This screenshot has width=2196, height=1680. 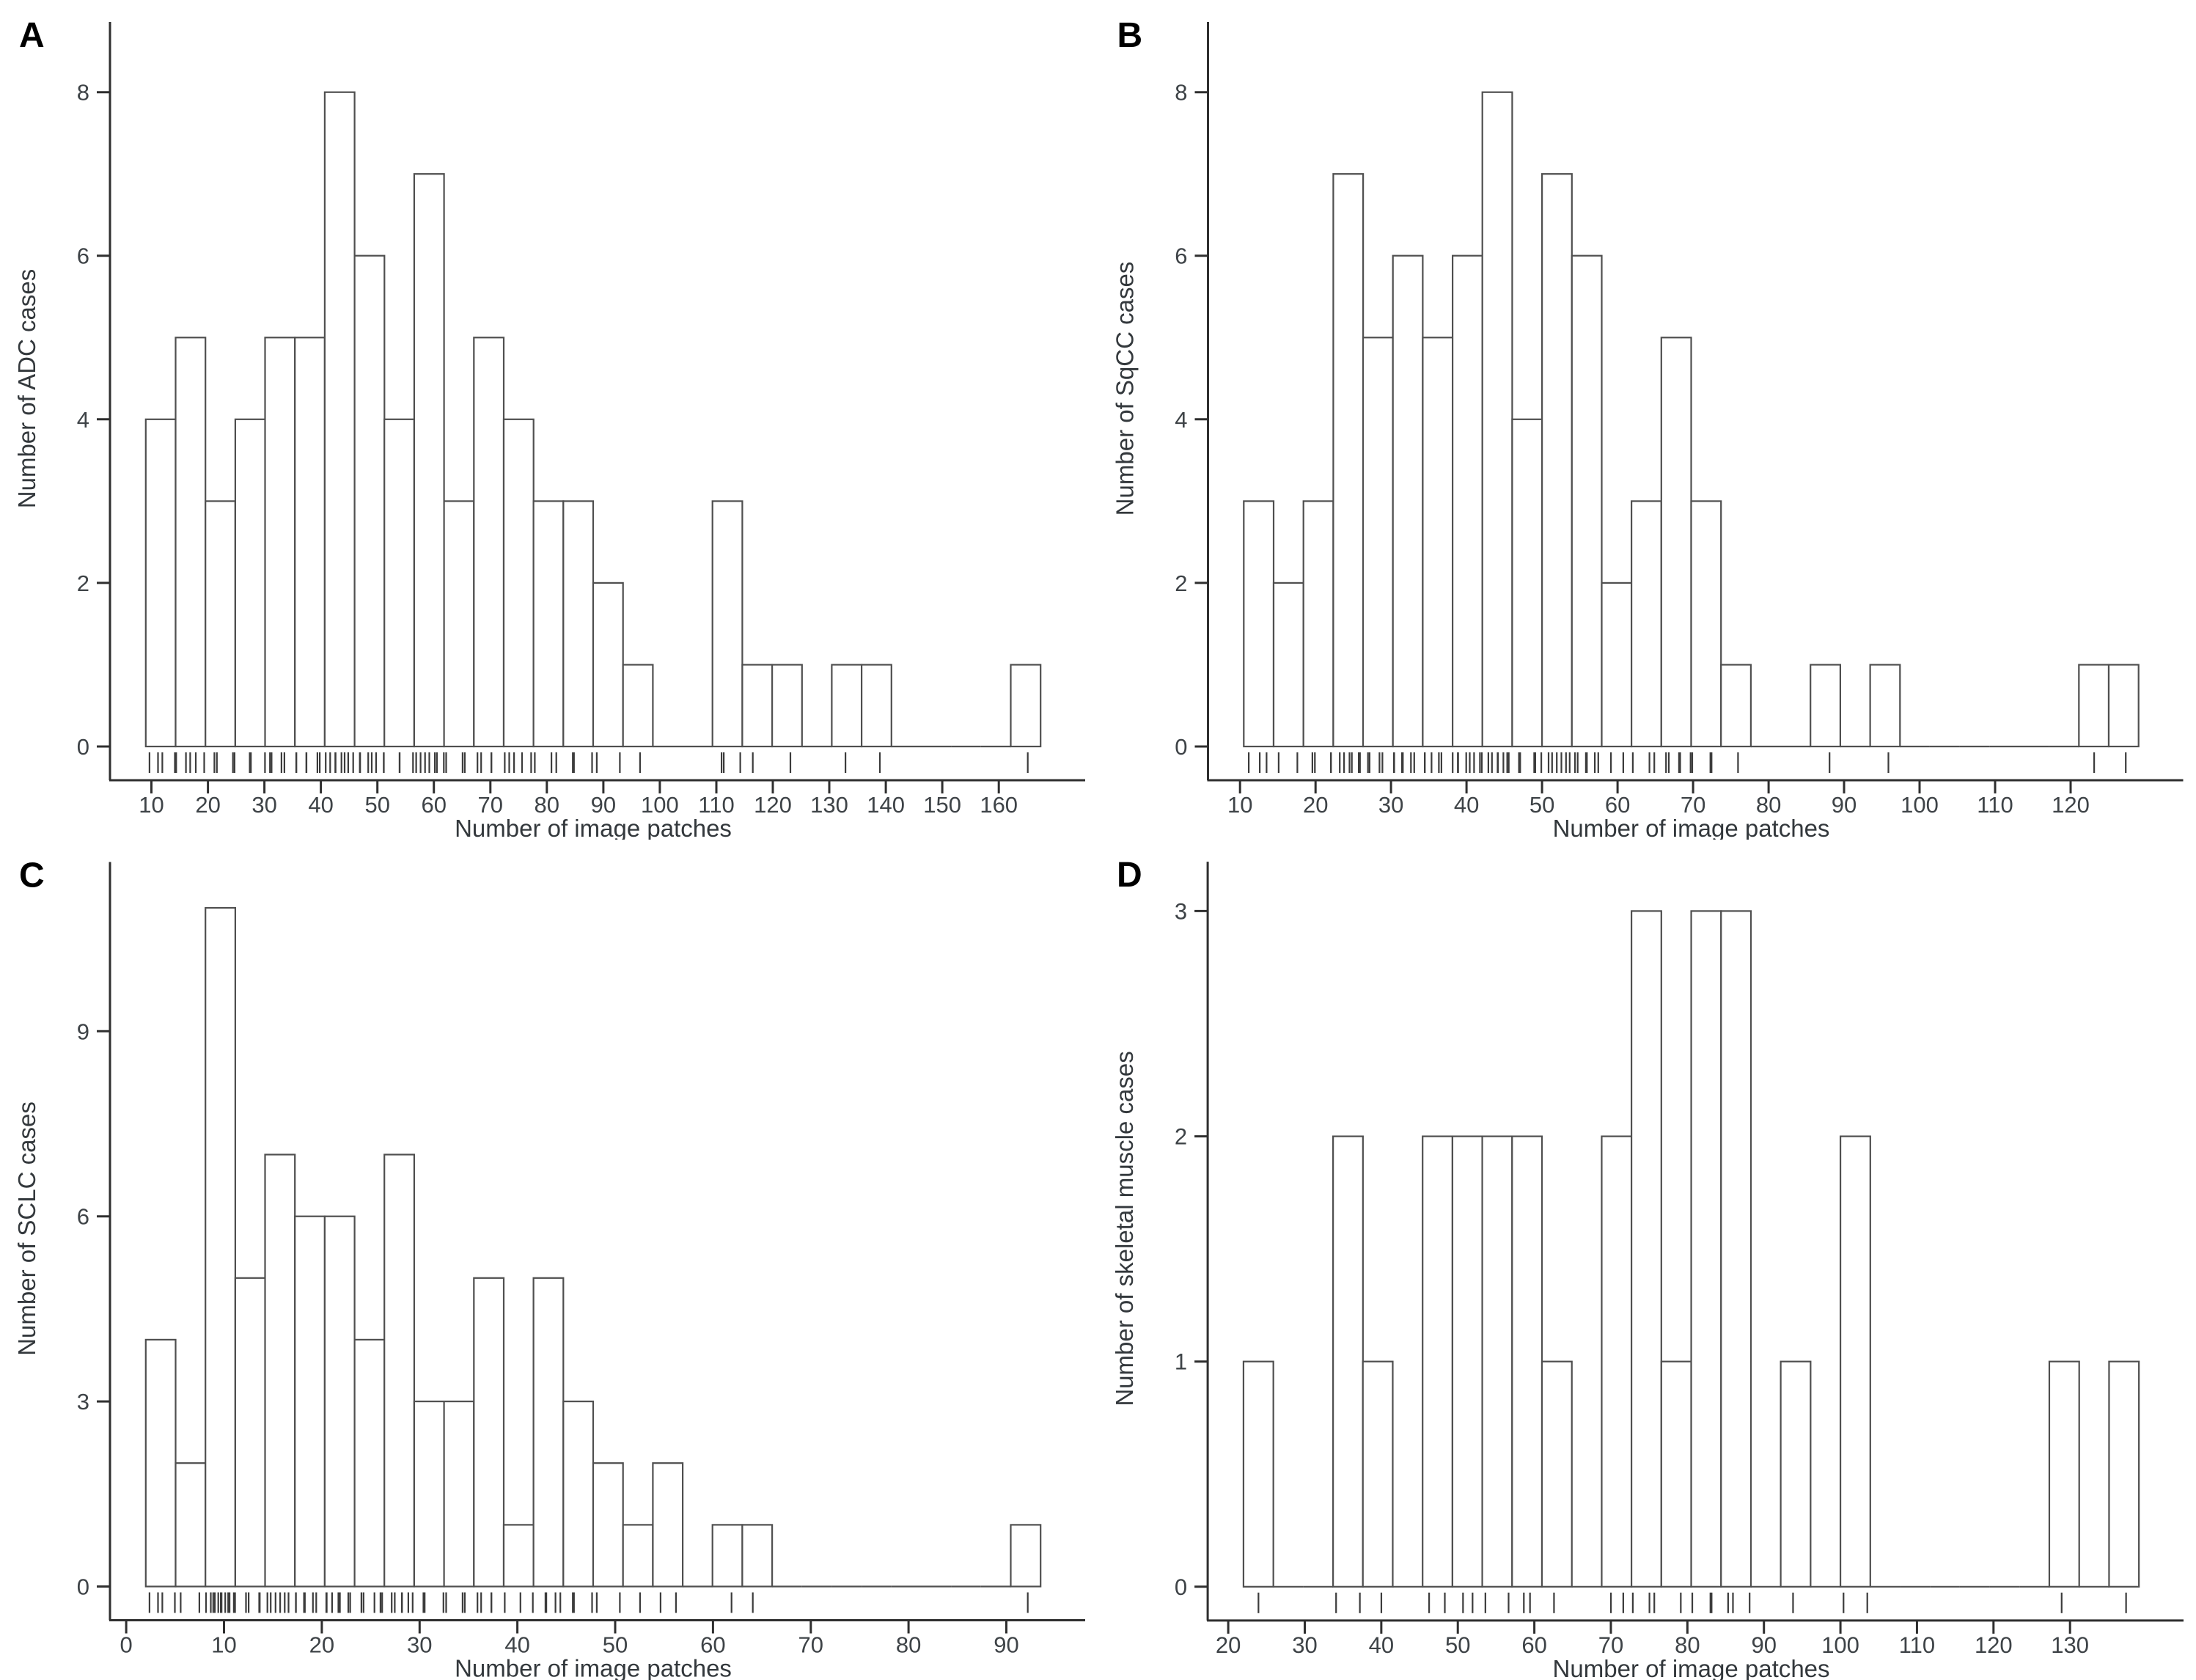 What do you see at coordinates (26, 389) in the screenshot?
I see `y-axis-title: Number of ADC cases` at bounding box center [26, 389].